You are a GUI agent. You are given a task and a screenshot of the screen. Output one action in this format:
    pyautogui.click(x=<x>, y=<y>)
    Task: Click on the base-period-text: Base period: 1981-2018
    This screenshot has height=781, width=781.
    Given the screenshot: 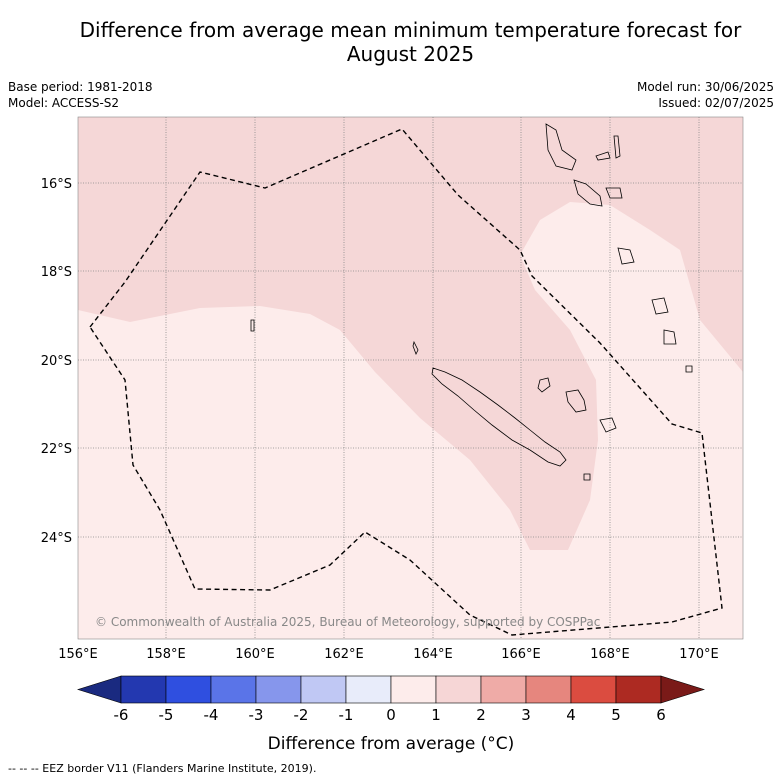 What is the action you would take?
    pyautogui.click(x=80, y=87)
    